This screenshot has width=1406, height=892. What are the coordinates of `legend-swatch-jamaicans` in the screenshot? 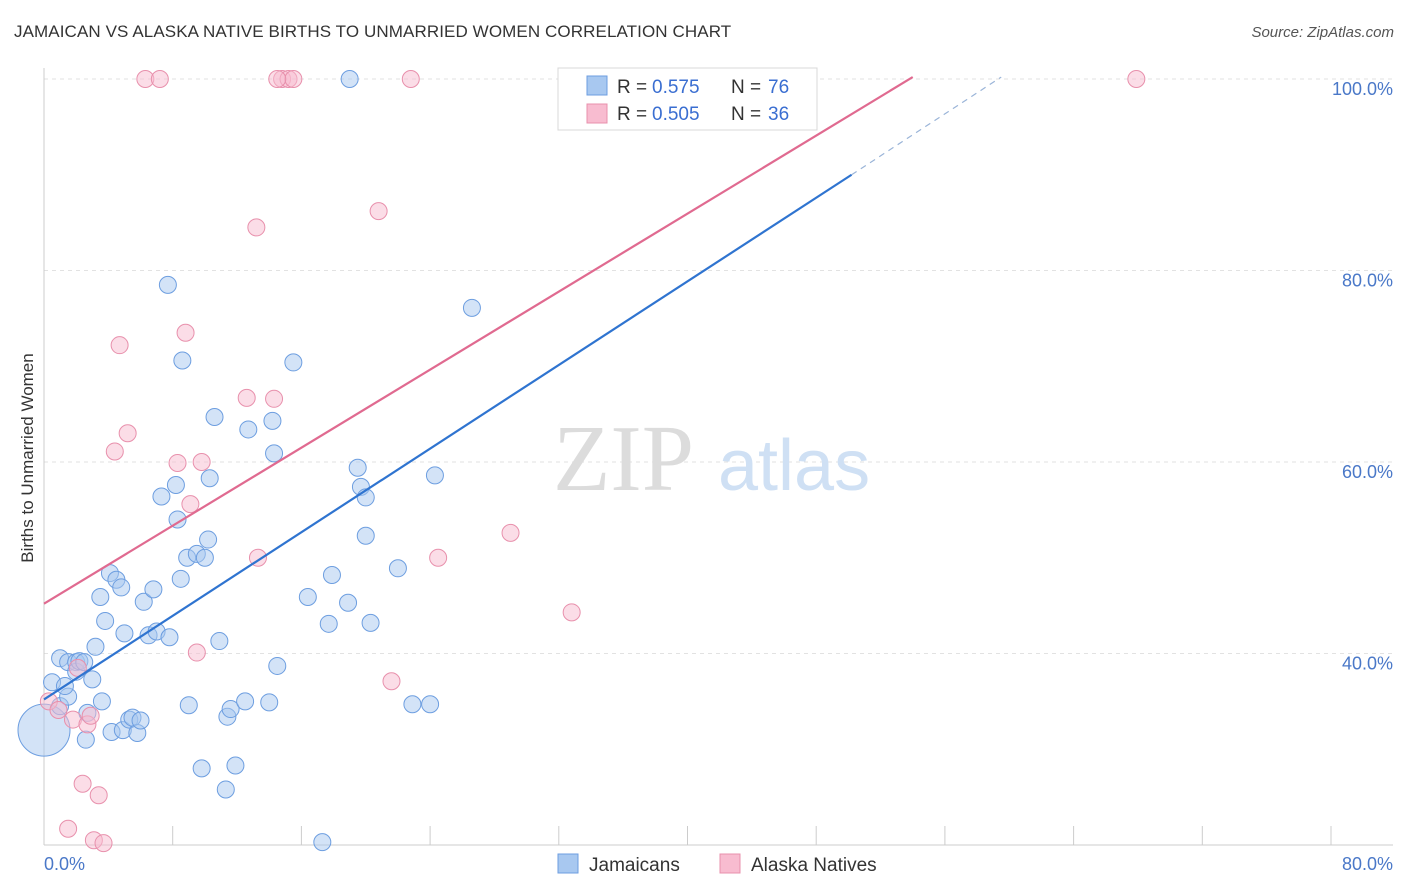 It's located at (597, 85).